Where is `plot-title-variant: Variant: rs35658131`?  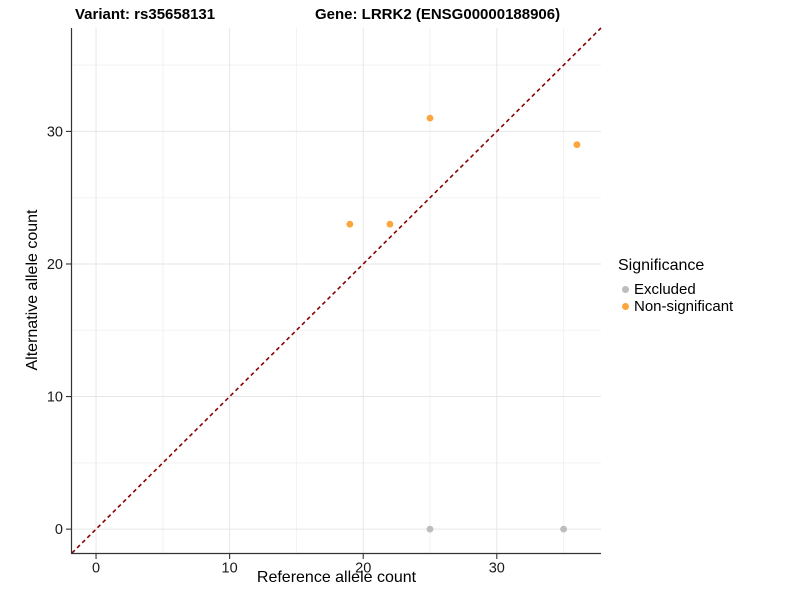 plot-title-variant: Variant: rs35658131 is located at coordinates (145, 14).